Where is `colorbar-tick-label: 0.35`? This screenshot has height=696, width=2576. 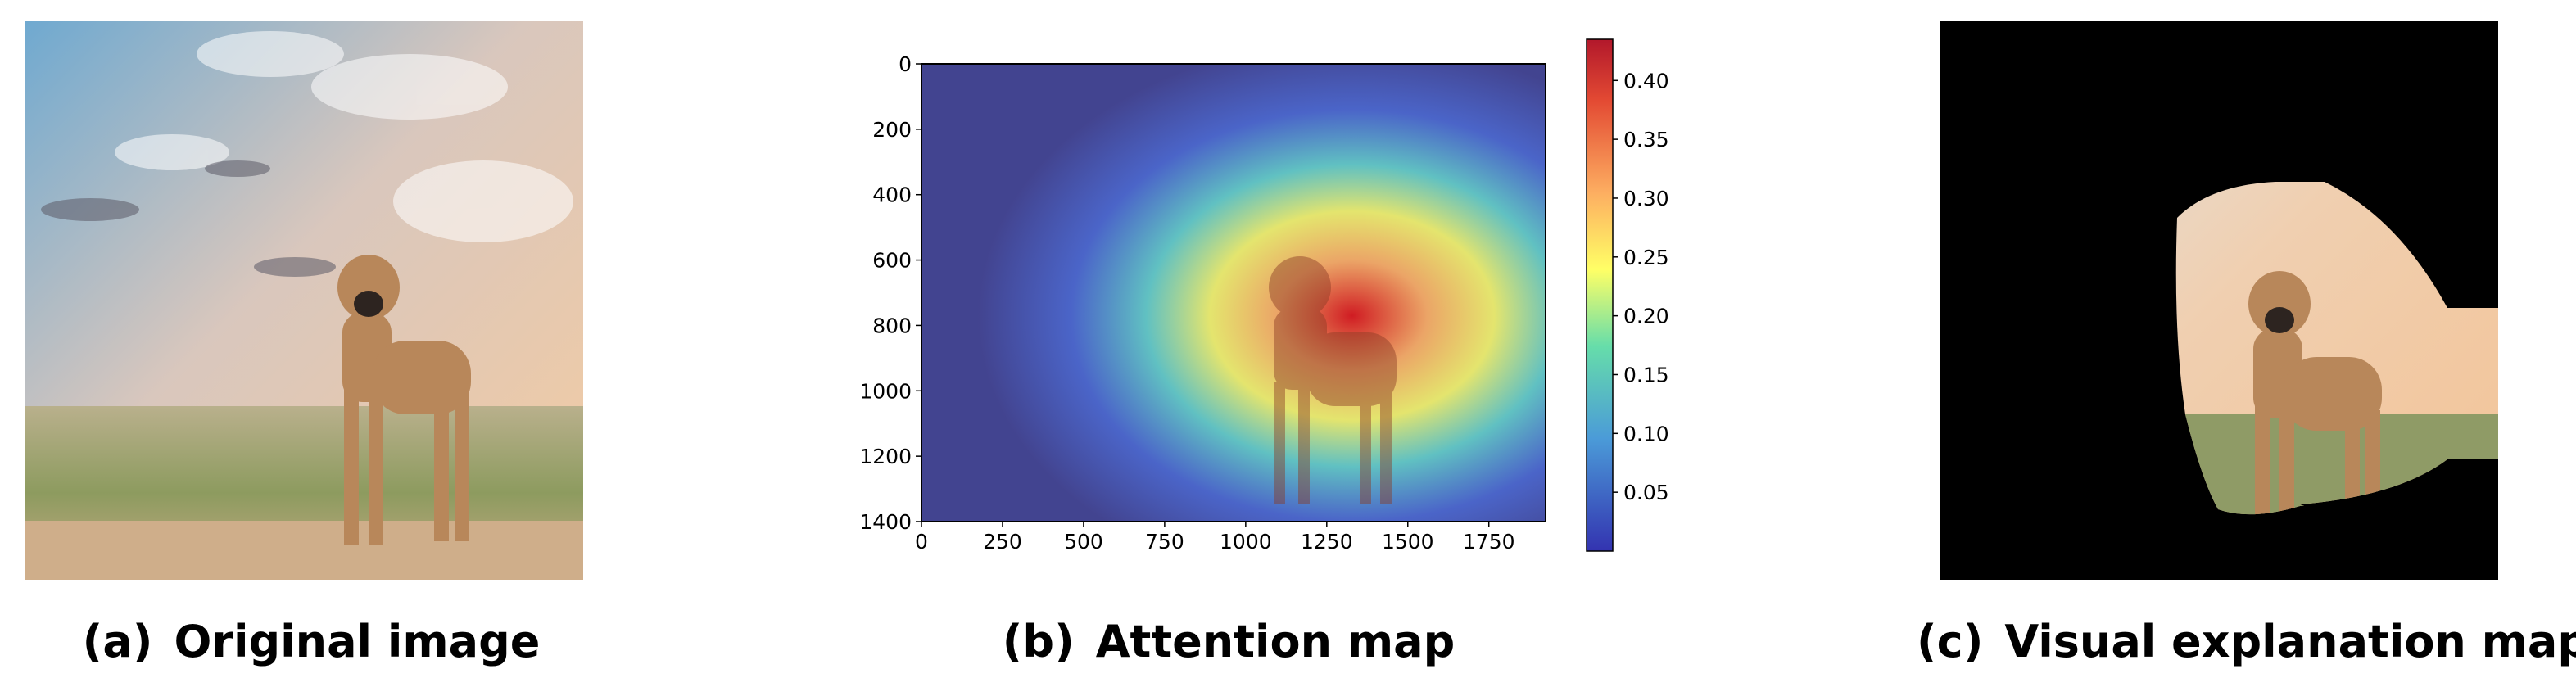 colorbar-tick-label: 0.35 is located at coordinates (1646, 139).